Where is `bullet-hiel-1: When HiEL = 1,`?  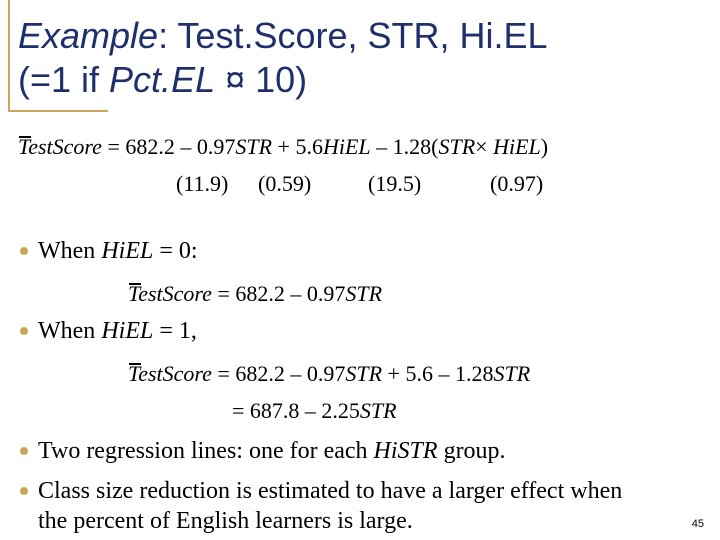
bullet-hiel-1: When HiEL = 1, is located at coordinates (117, 331).